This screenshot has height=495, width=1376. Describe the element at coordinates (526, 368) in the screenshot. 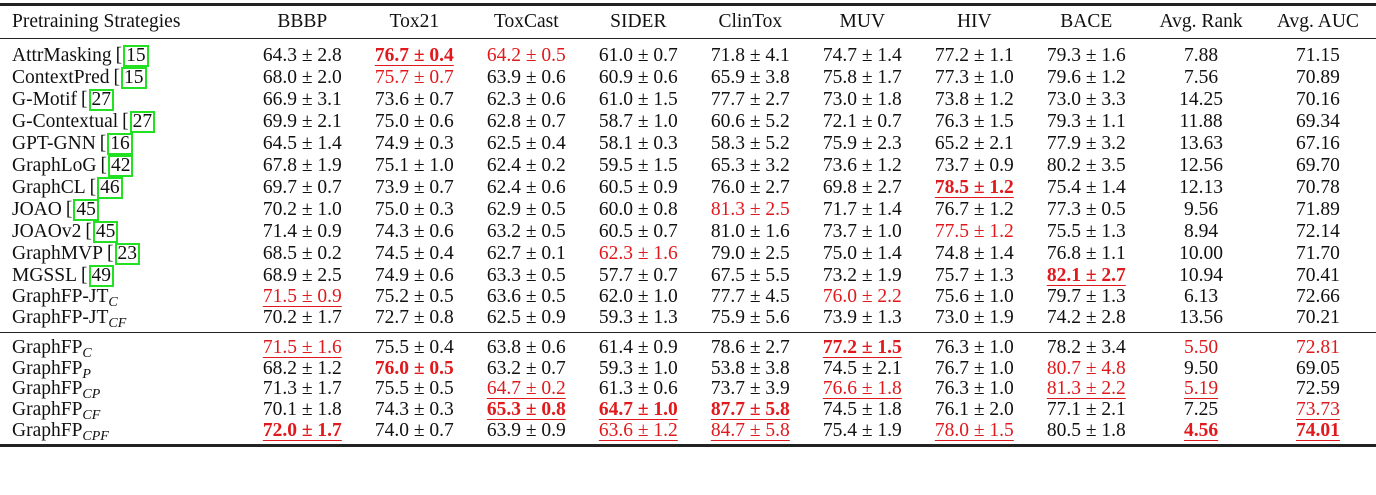

I see `cell-value: 63.2 ± 0.7` at that location.